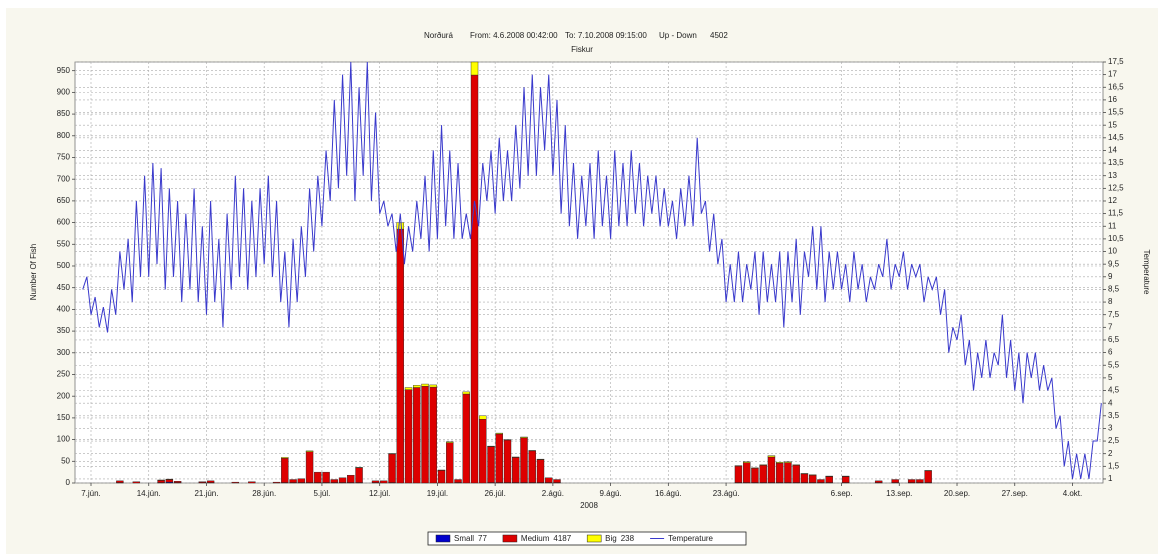 The image size is (1164, 560). I want to click on y2-tick-label: 17,5, so click(1116, 61).